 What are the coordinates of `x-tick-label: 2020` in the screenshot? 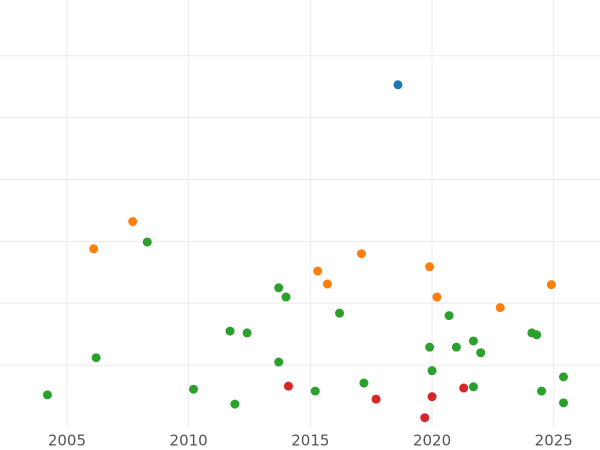 It's located at (432, 441).